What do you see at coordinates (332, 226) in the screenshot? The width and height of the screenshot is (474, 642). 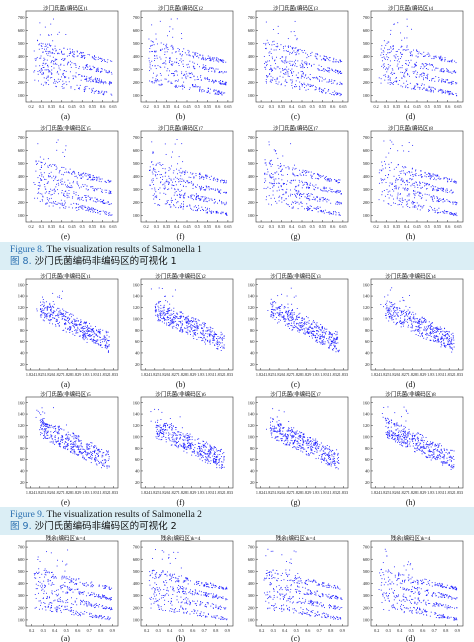 I see `x-tick-label: 0.6` at bounding box center [332, 226].